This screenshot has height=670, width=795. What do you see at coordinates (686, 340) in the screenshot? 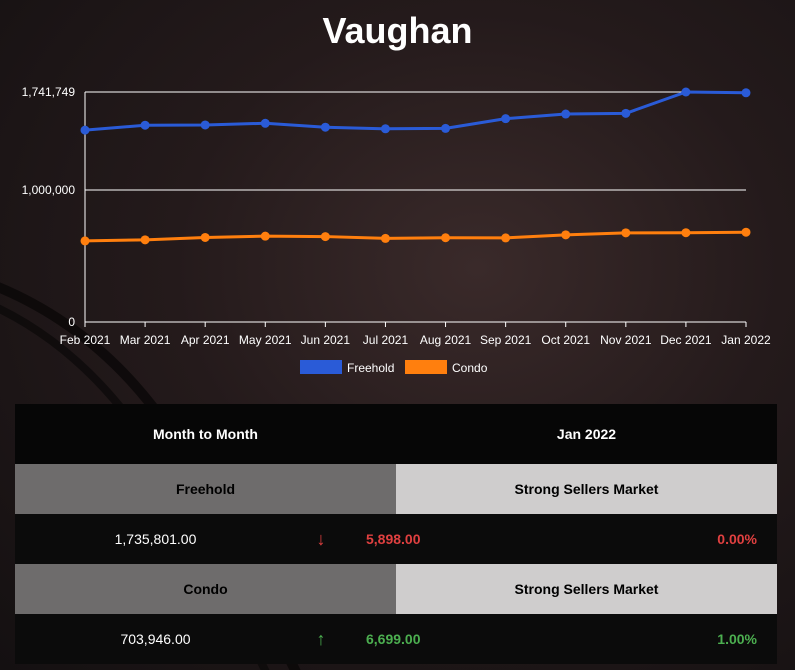
I see `x-tick-label: Dec 2021` at bounding box center [686, 340].